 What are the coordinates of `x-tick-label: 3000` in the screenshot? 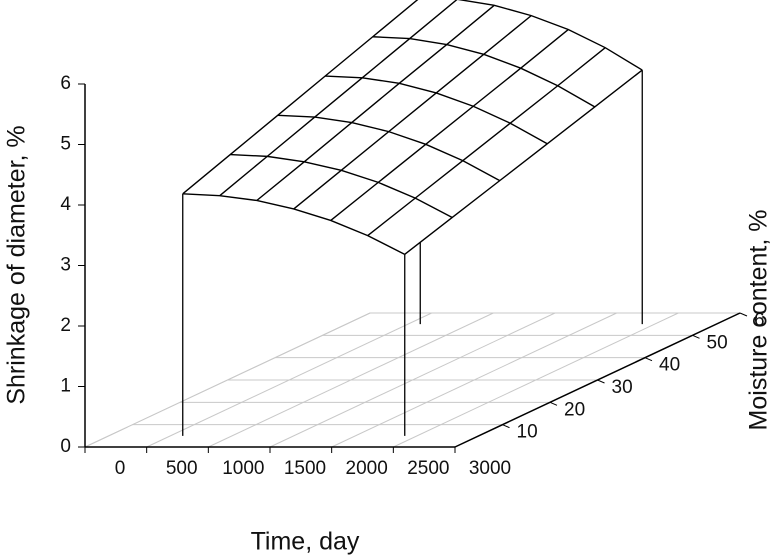 It's located at (490, 468).